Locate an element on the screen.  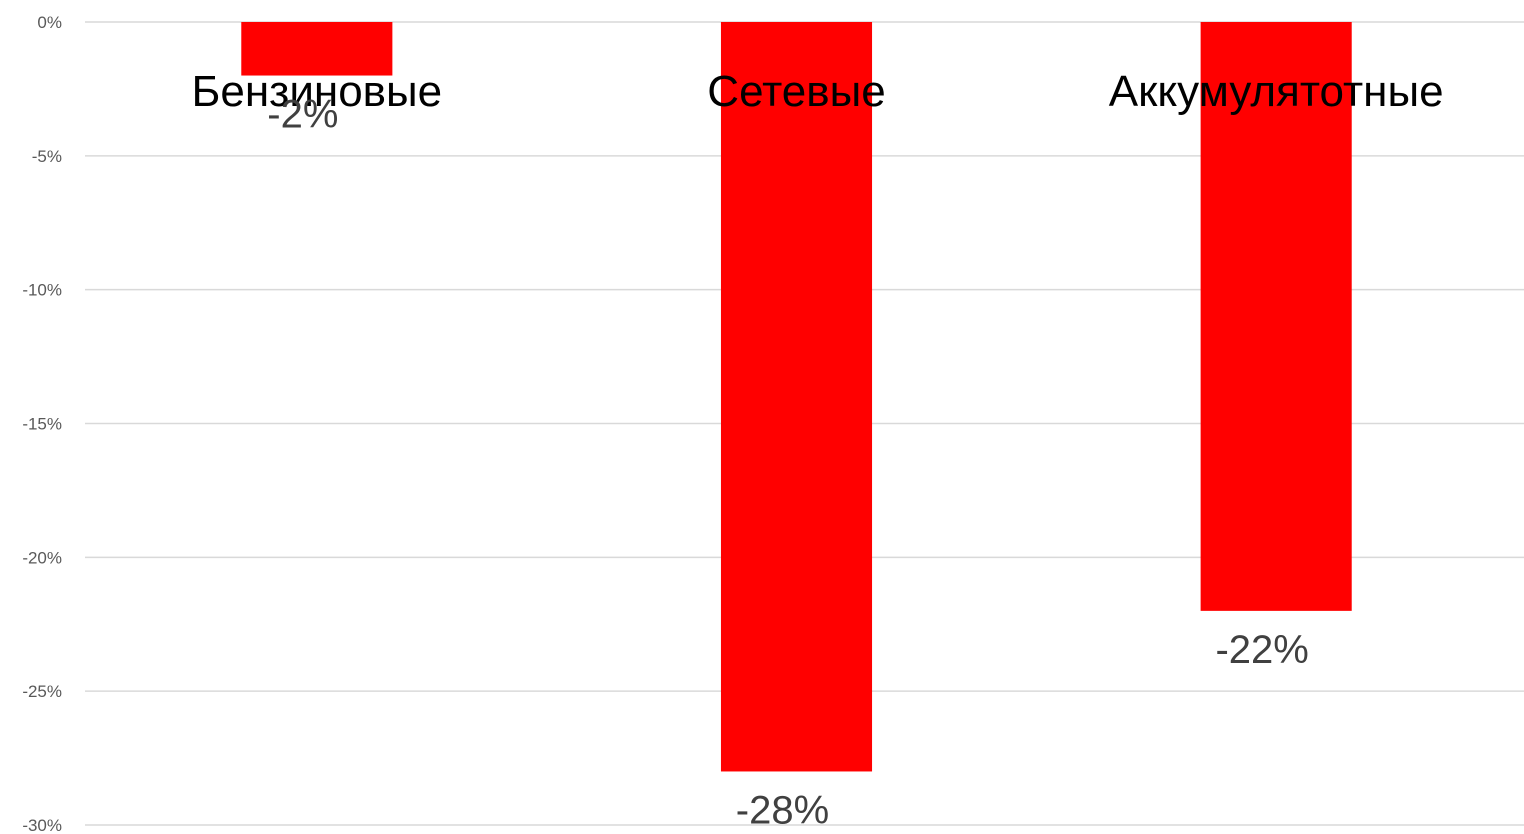
data-label: -2% is located at coordinates (302, 115).